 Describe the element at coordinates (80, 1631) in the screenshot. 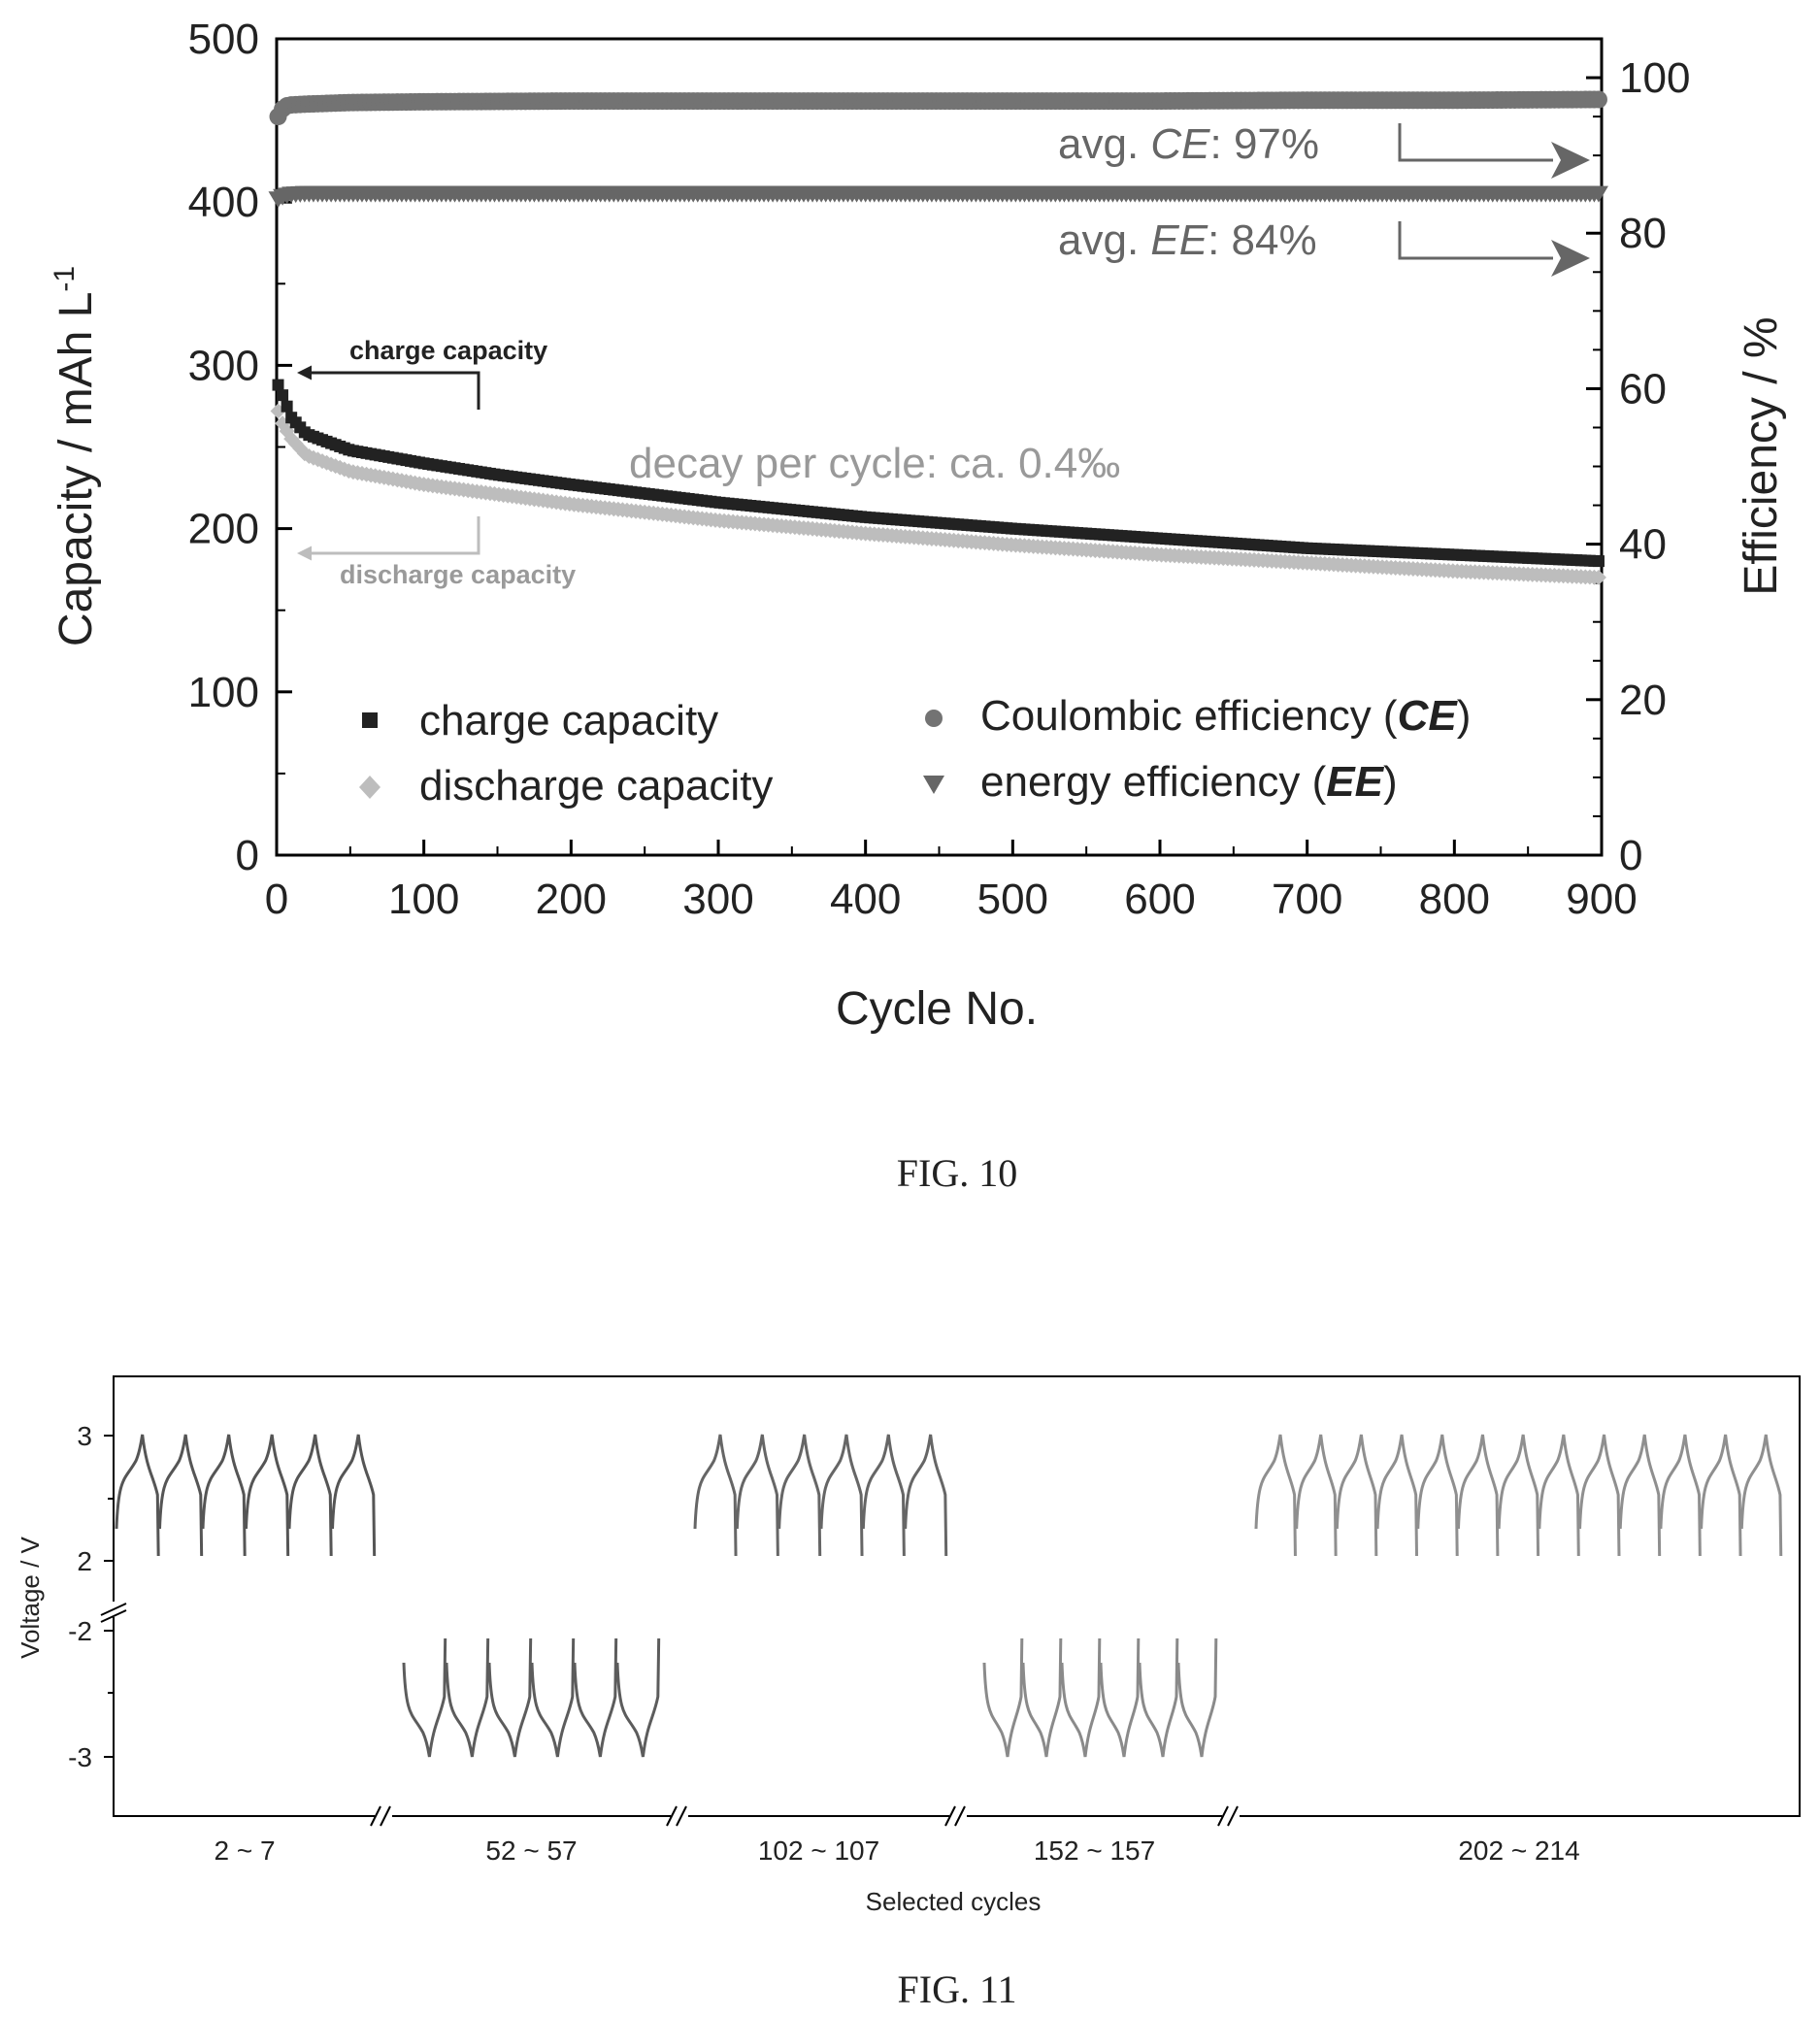

I see `y-tick-label-fig11: -2` at that location.